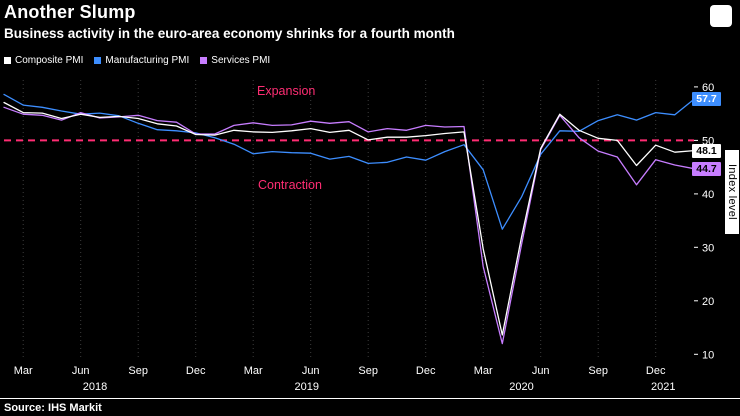 The width and height of the screenshot is (740, 416). What do you see at coordinates (521, 387) in the screenshot?
I see `svg-text: 2020` at bounding box center [521, 387].